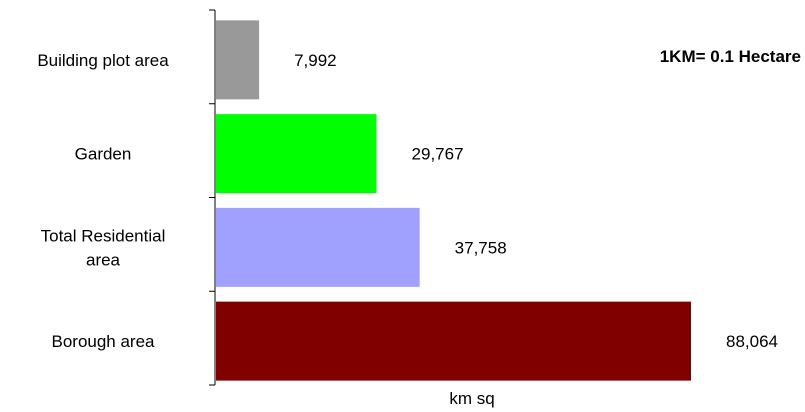 This screenshot has height=412, width=805. Describe the element at coordinates (103, 235) in the screenshot. I see `category-label-line: Total Residential` at that location.